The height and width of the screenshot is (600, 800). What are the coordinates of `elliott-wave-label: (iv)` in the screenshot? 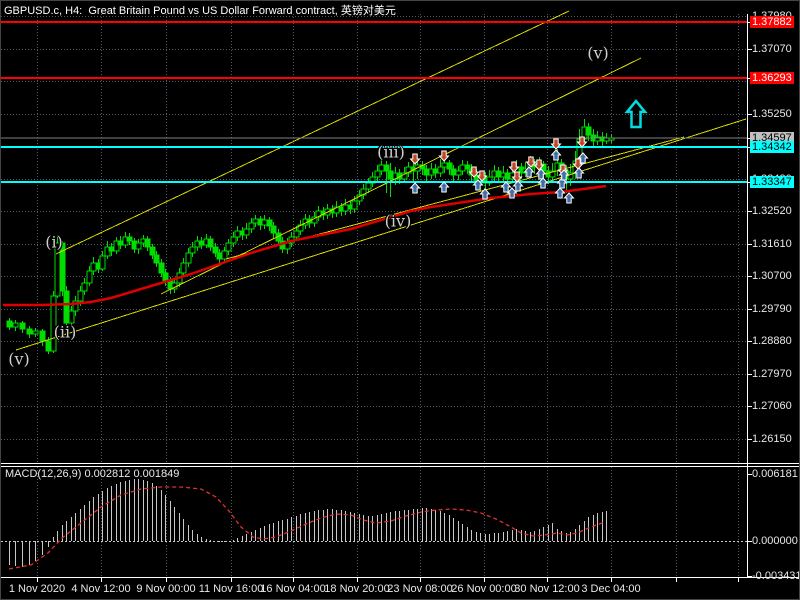 It's located at (398, 221).